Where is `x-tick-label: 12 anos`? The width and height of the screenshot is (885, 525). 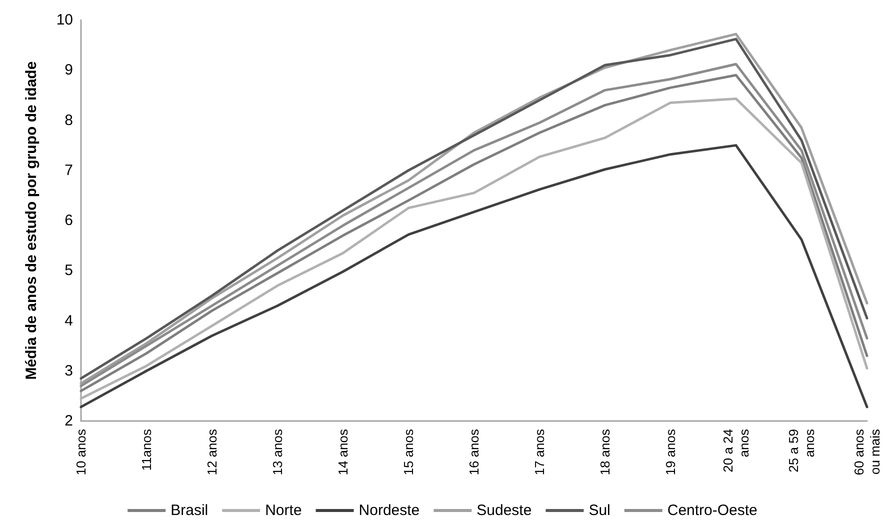
x-tick-label: 12 anos is located at coordinates (212, 452).